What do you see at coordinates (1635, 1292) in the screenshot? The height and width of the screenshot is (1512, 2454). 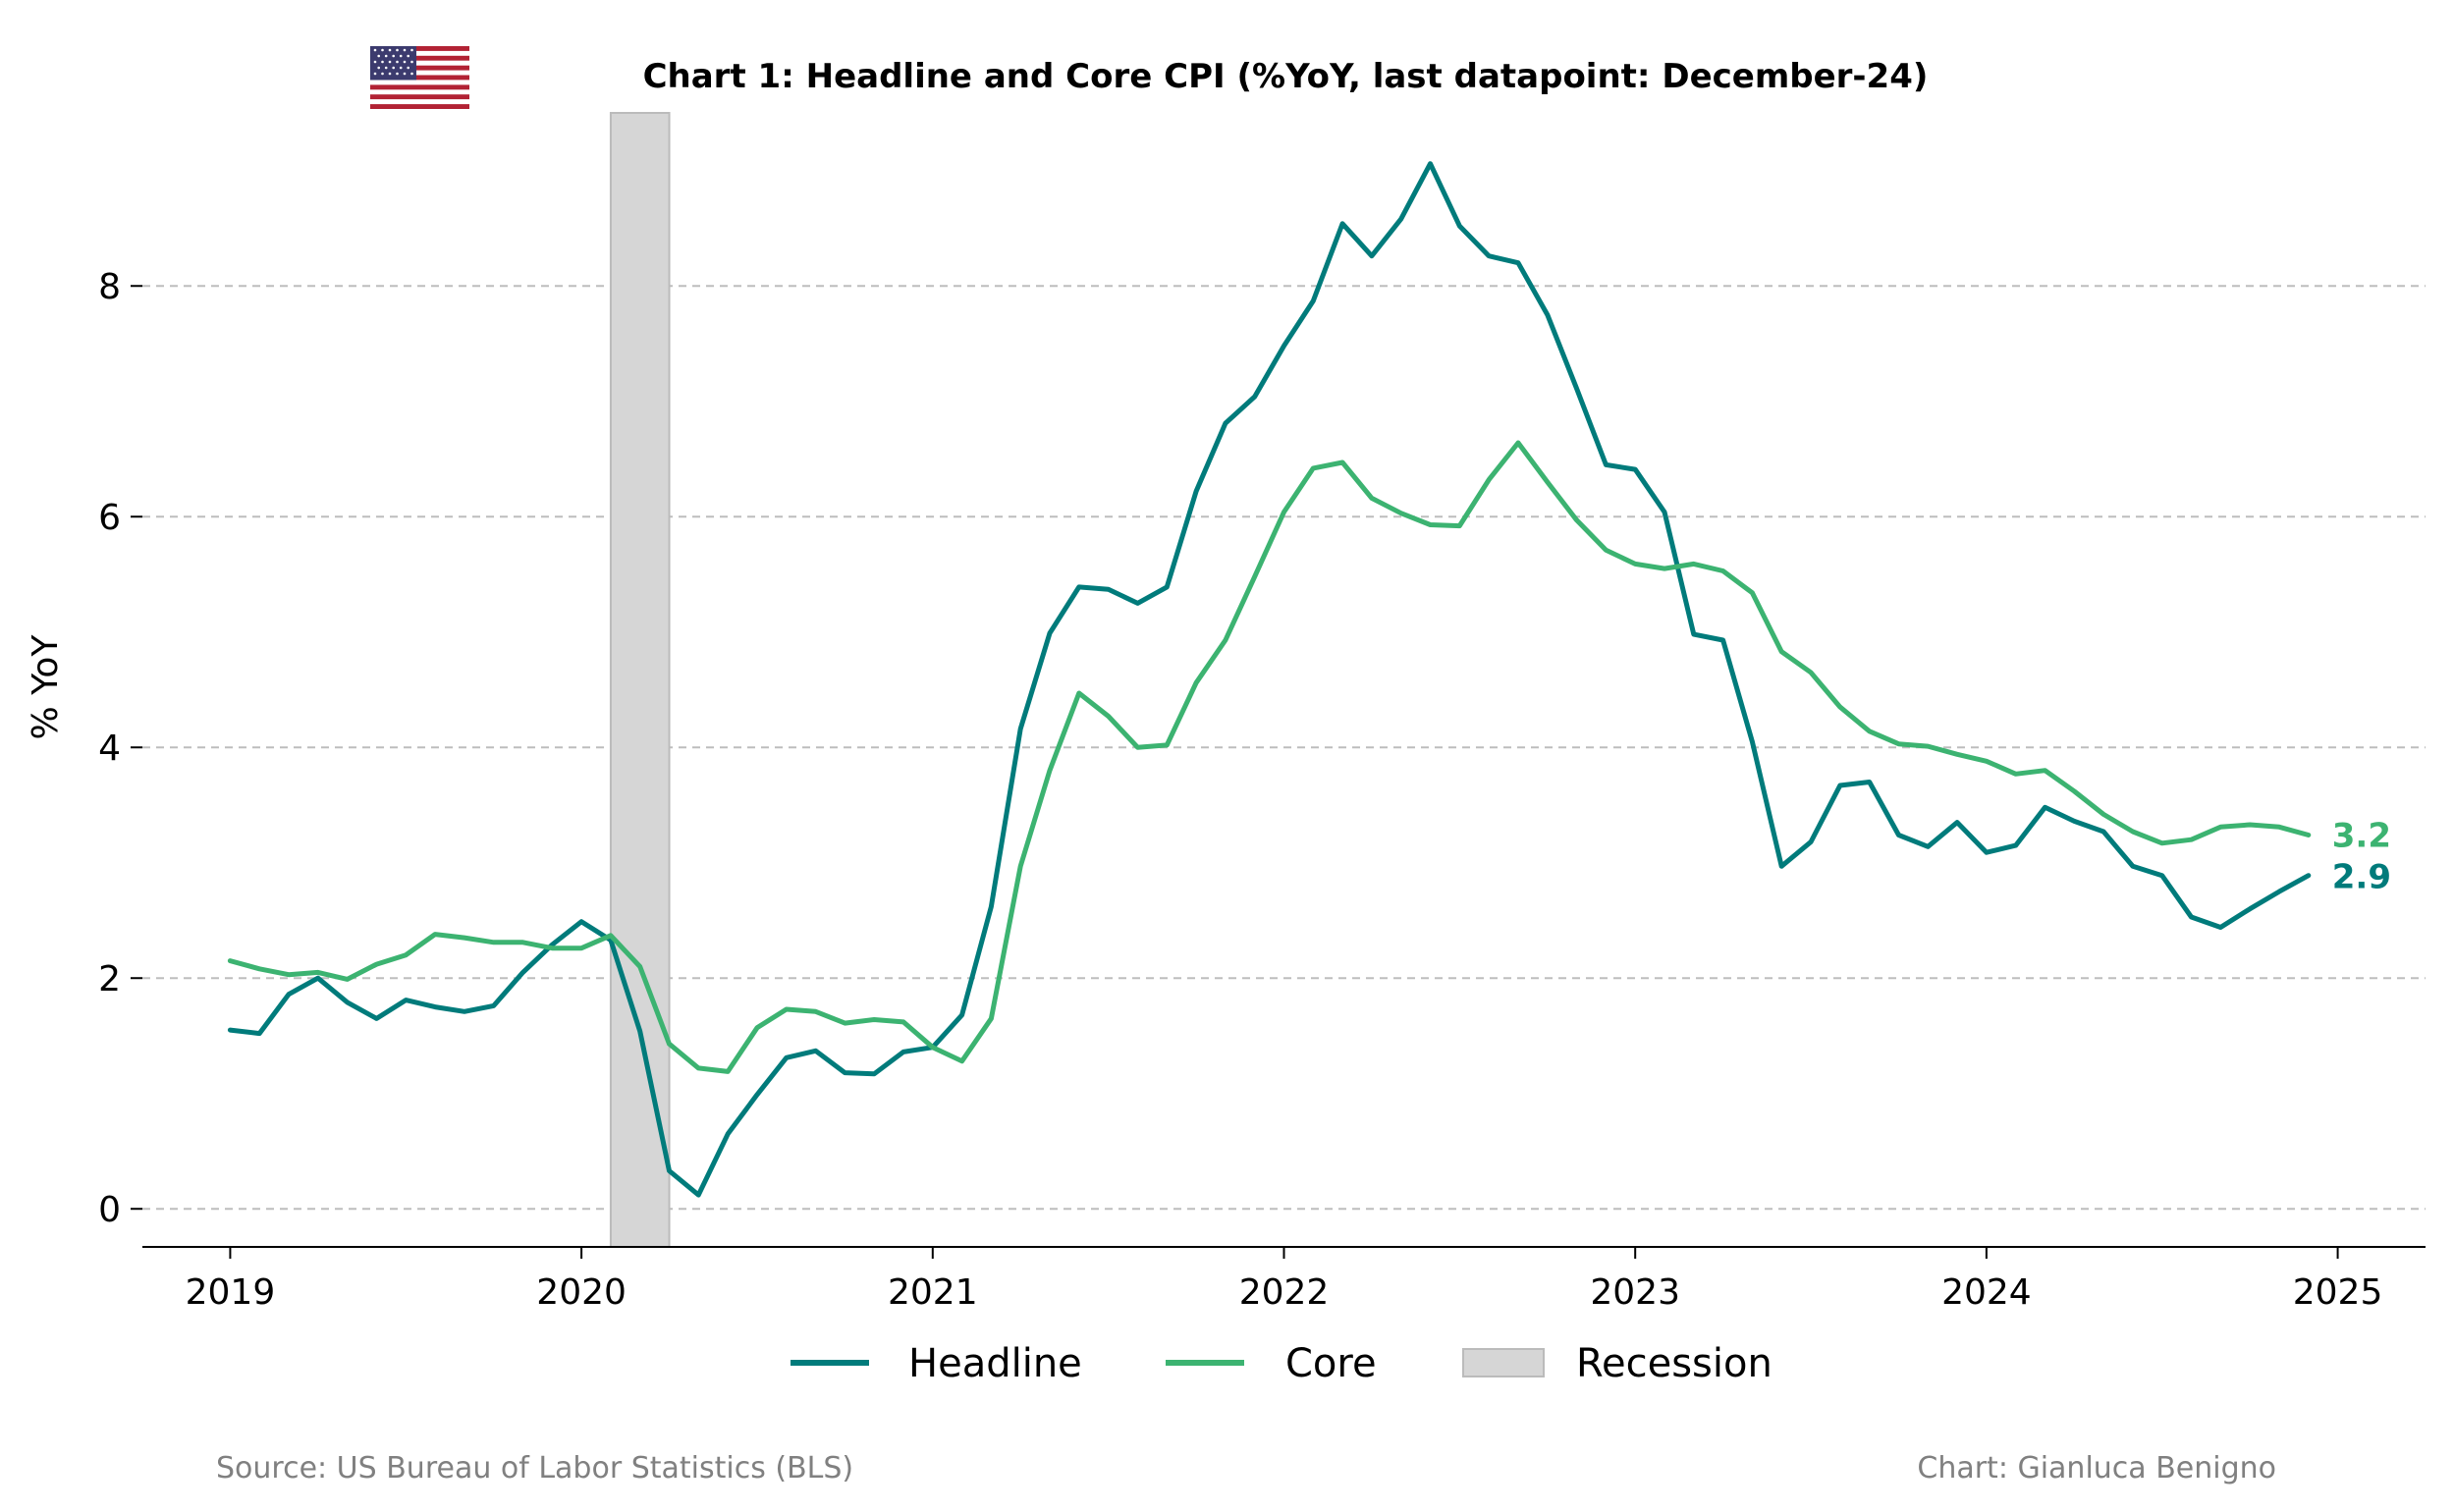 I see `x-tick-label: 2023` at bounding box center [1635, 1292].